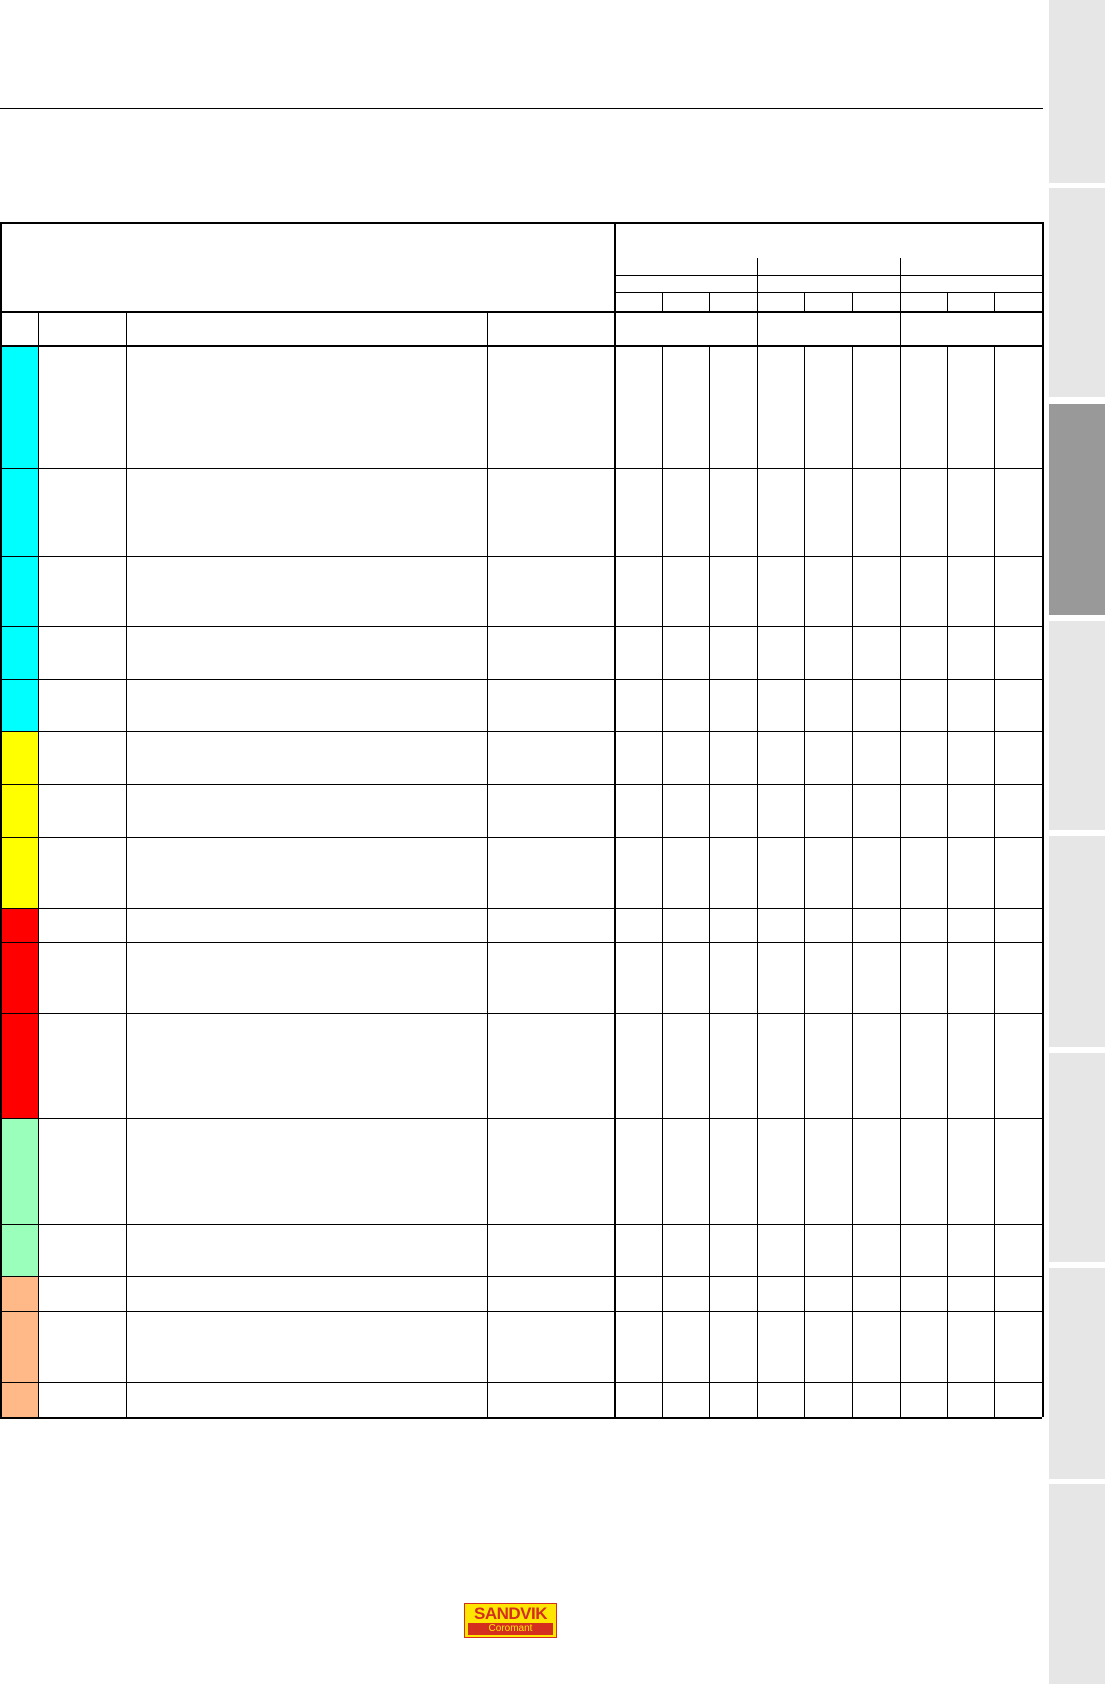 The width and height of the screenshot is (1105, 1684). Describe the element at coordinates (510, 1629) in the screenshot. I see `logo-sub: Coromant` at that location.